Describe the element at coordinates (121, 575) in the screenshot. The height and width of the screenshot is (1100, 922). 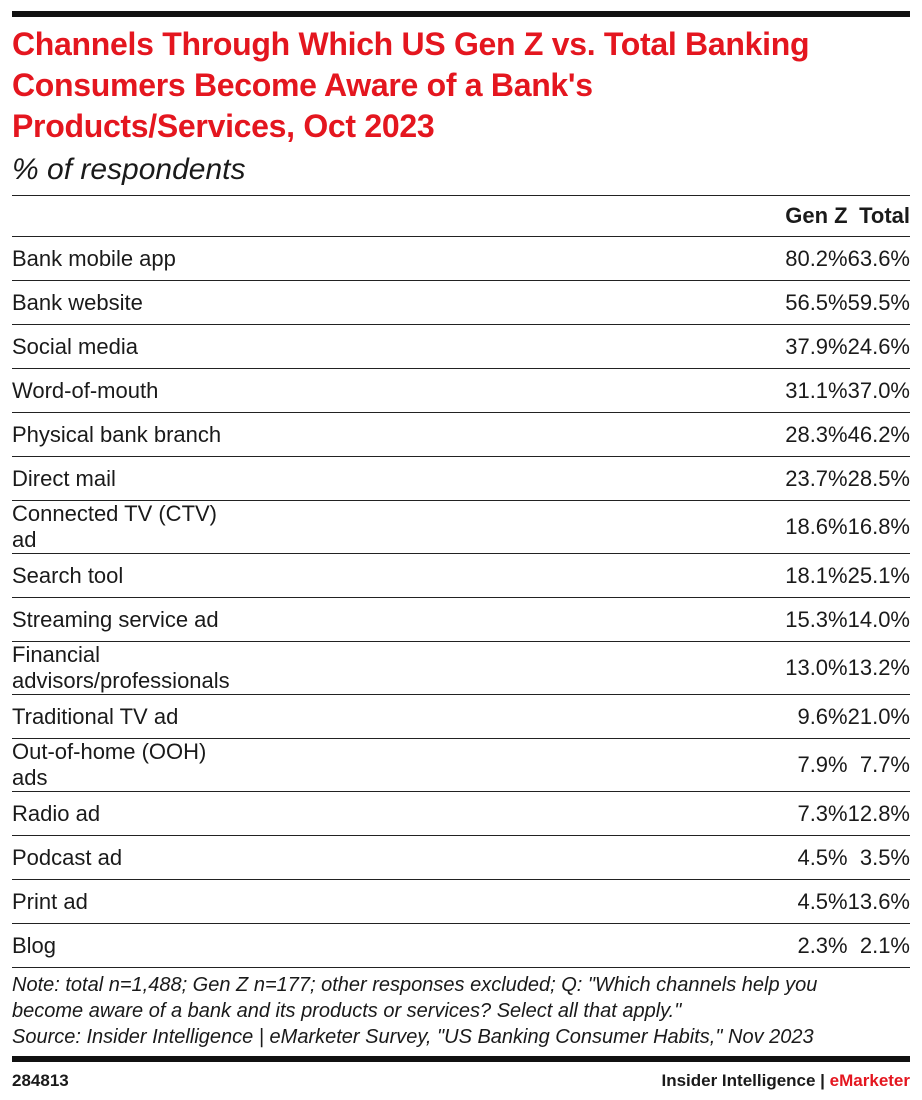
I see `row-label: Search tool` at that location.